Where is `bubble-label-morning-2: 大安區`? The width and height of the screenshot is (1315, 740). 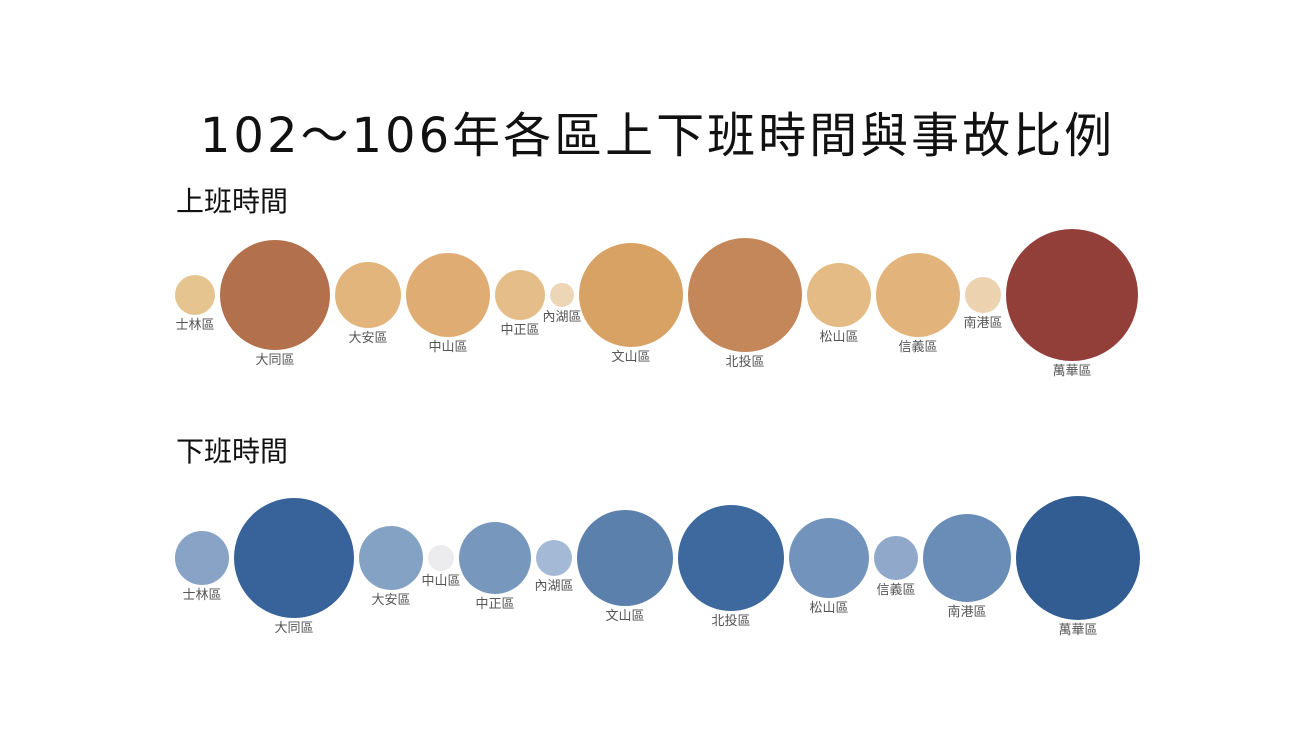 bubble-label-morning-2: 大安區 is located at coordinates (367, 338).